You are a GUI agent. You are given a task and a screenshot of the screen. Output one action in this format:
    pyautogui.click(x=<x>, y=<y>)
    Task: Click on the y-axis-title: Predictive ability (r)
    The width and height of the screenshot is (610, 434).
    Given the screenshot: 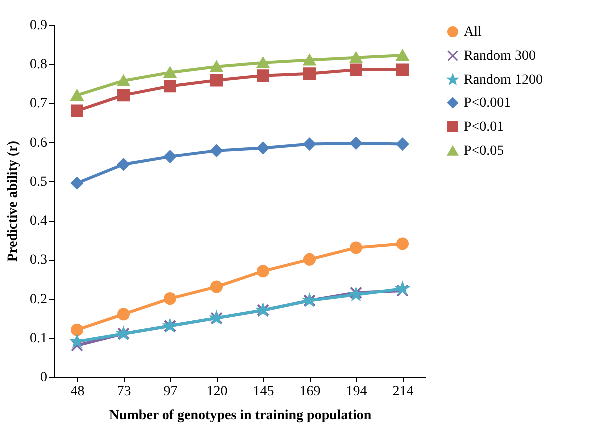 What is the action you would take?
    pyautogui.click(x=13, y=201)
    